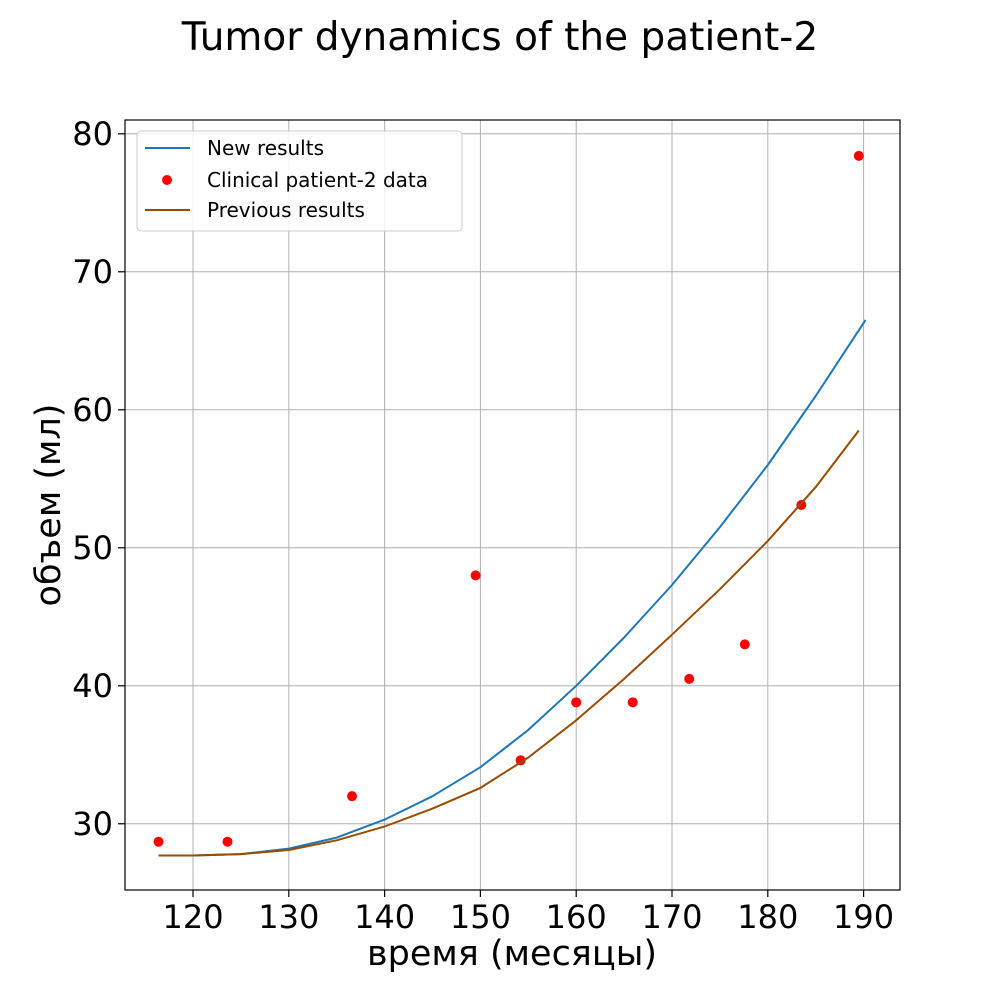 This screenshot has height=1000, width=1000. Describe the element at coordinates (49, 505) in the screenshot. I see `y-axis-label: объем (мл)` at that location.